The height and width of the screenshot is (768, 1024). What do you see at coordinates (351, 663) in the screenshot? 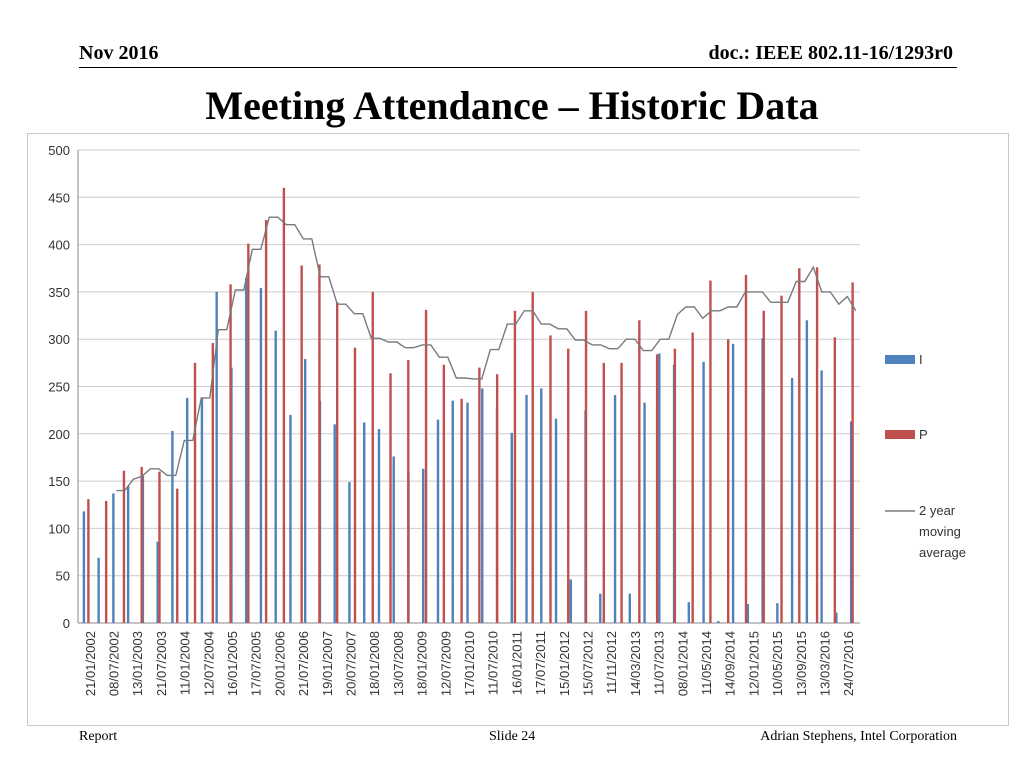
I see `x-tick-label: 20/07/2007` at bounding box center [351, 663].